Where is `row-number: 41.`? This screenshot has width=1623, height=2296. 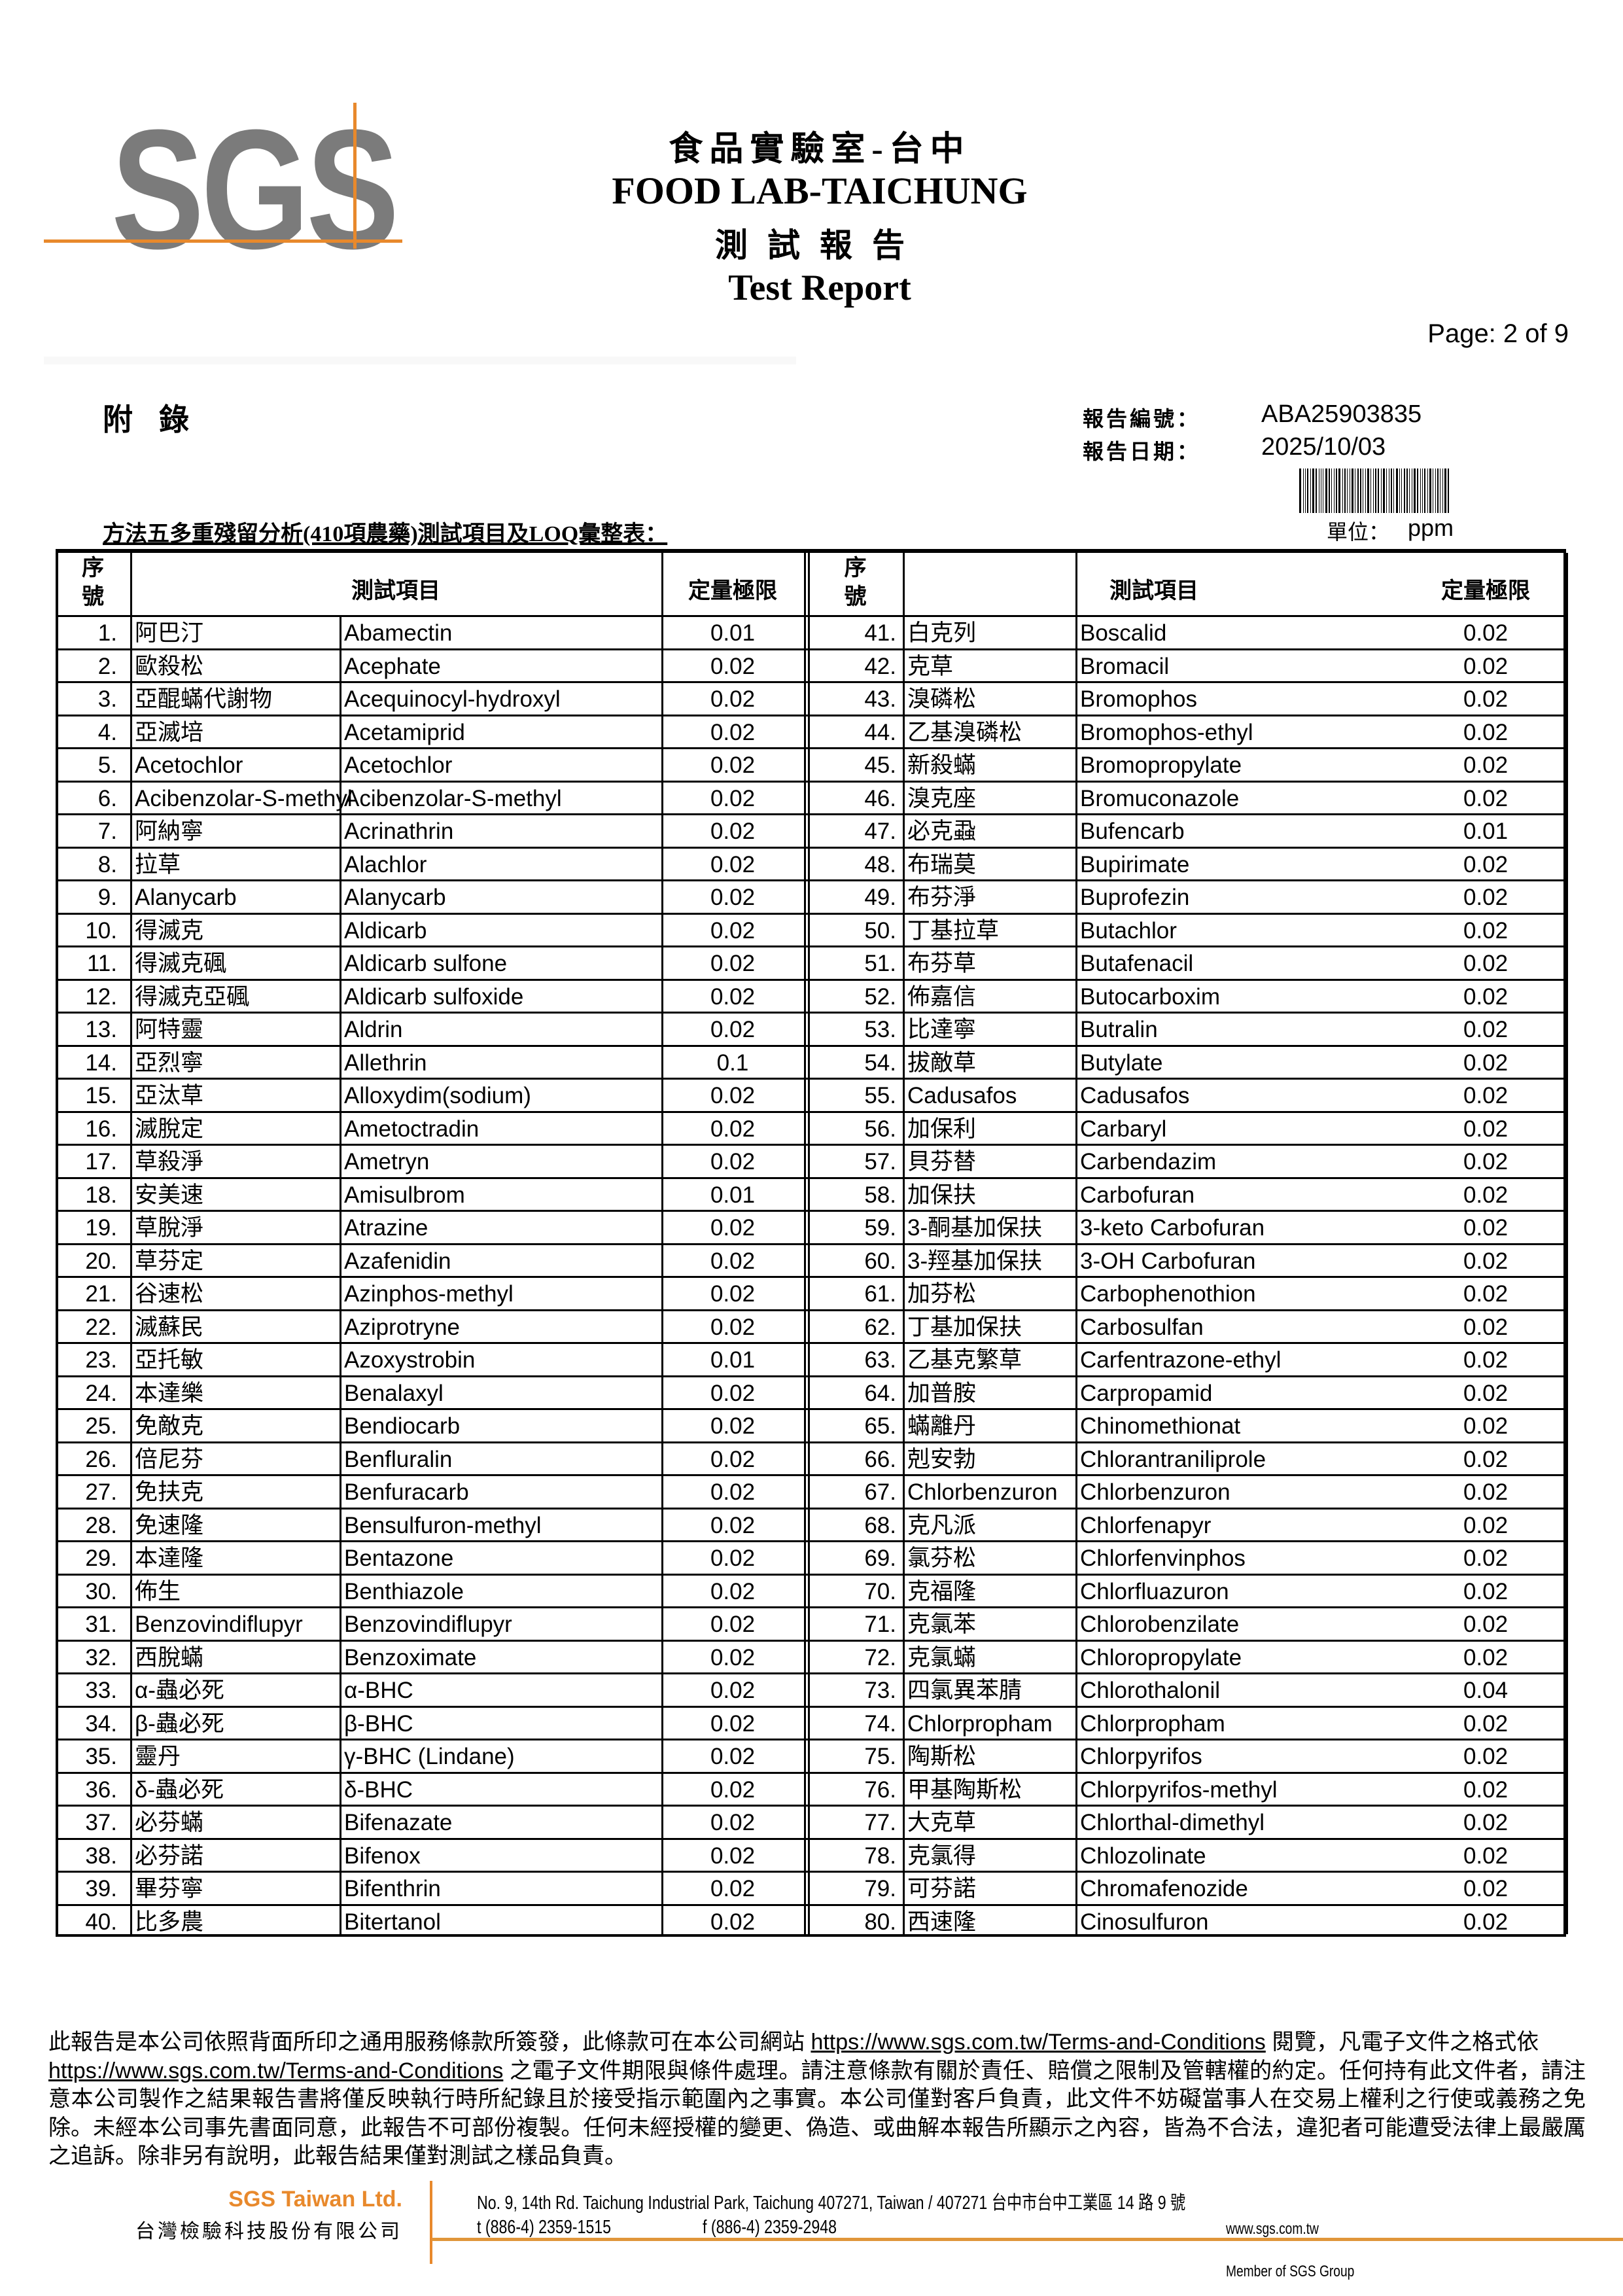 row-number: 41. is located at coordinates (880, 633).